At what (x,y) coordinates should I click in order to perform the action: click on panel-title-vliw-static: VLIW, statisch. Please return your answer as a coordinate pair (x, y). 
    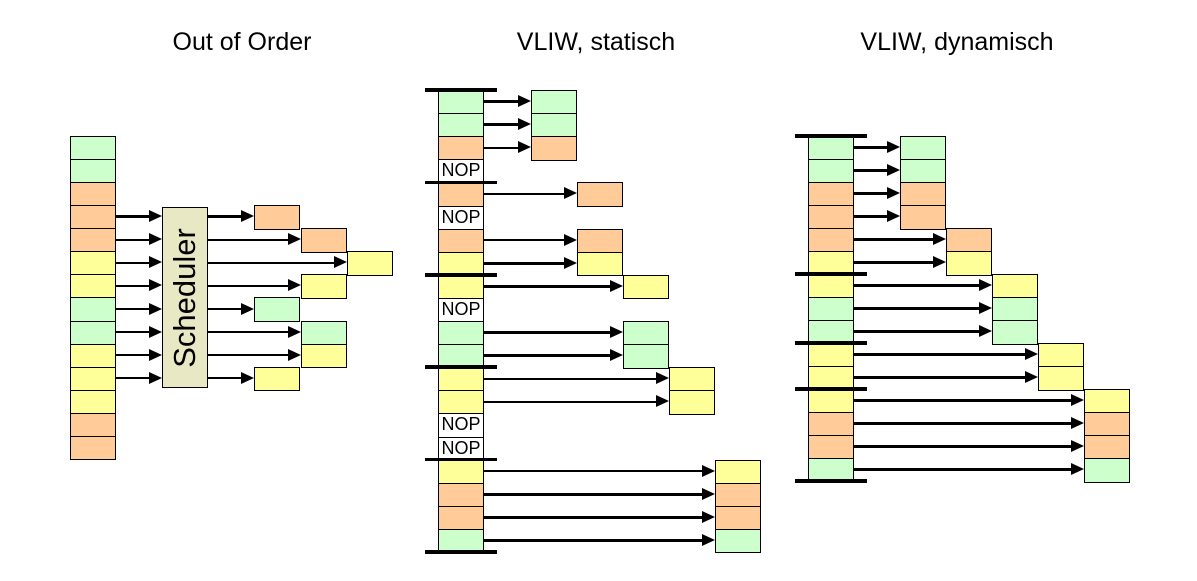
    Looking at the image, I should click on (596, 42).